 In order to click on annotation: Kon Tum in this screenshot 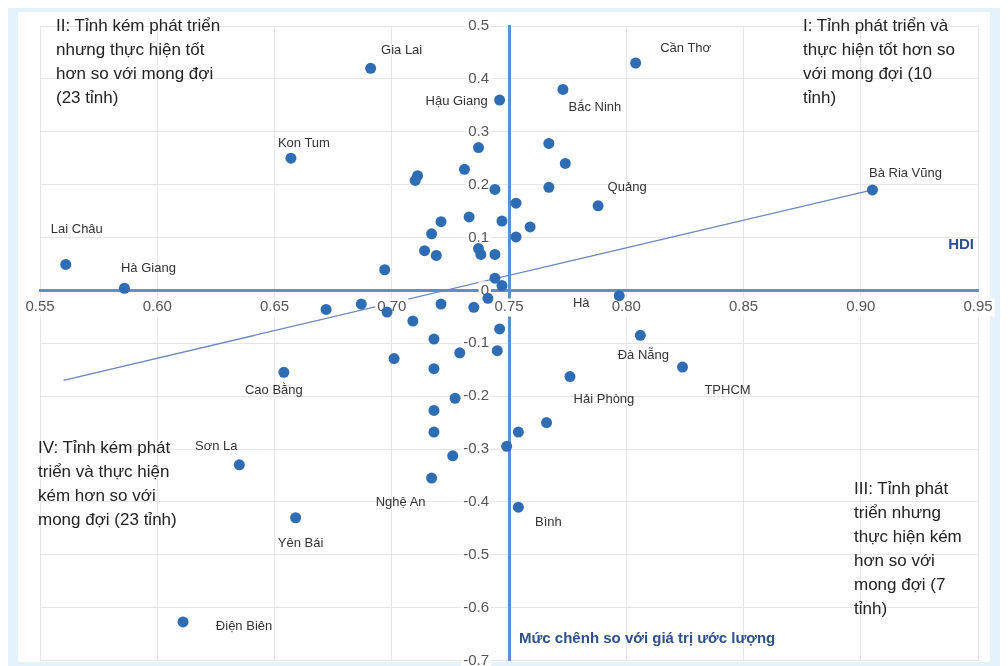, I will do `click(303, 142)`.